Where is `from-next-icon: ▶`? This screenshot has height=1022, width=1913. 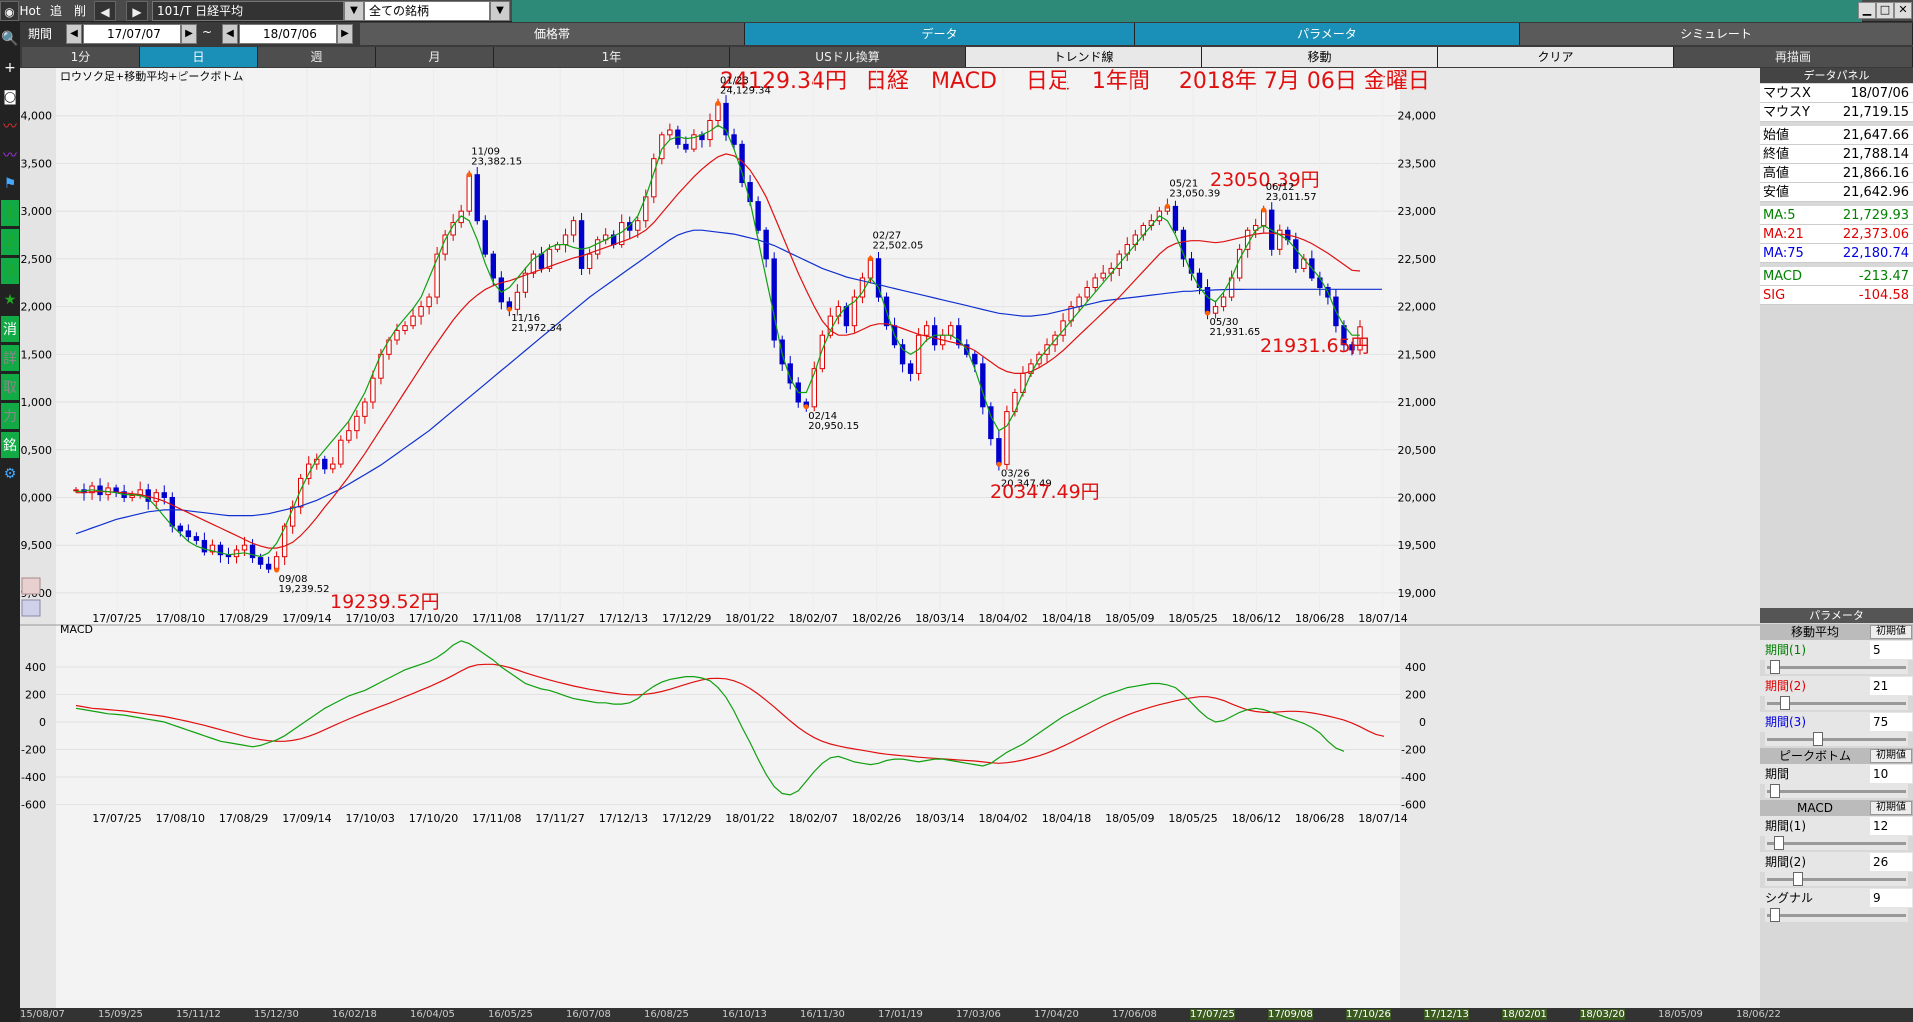
from-next-icon: ▶ is located at coordinates (189, 34).